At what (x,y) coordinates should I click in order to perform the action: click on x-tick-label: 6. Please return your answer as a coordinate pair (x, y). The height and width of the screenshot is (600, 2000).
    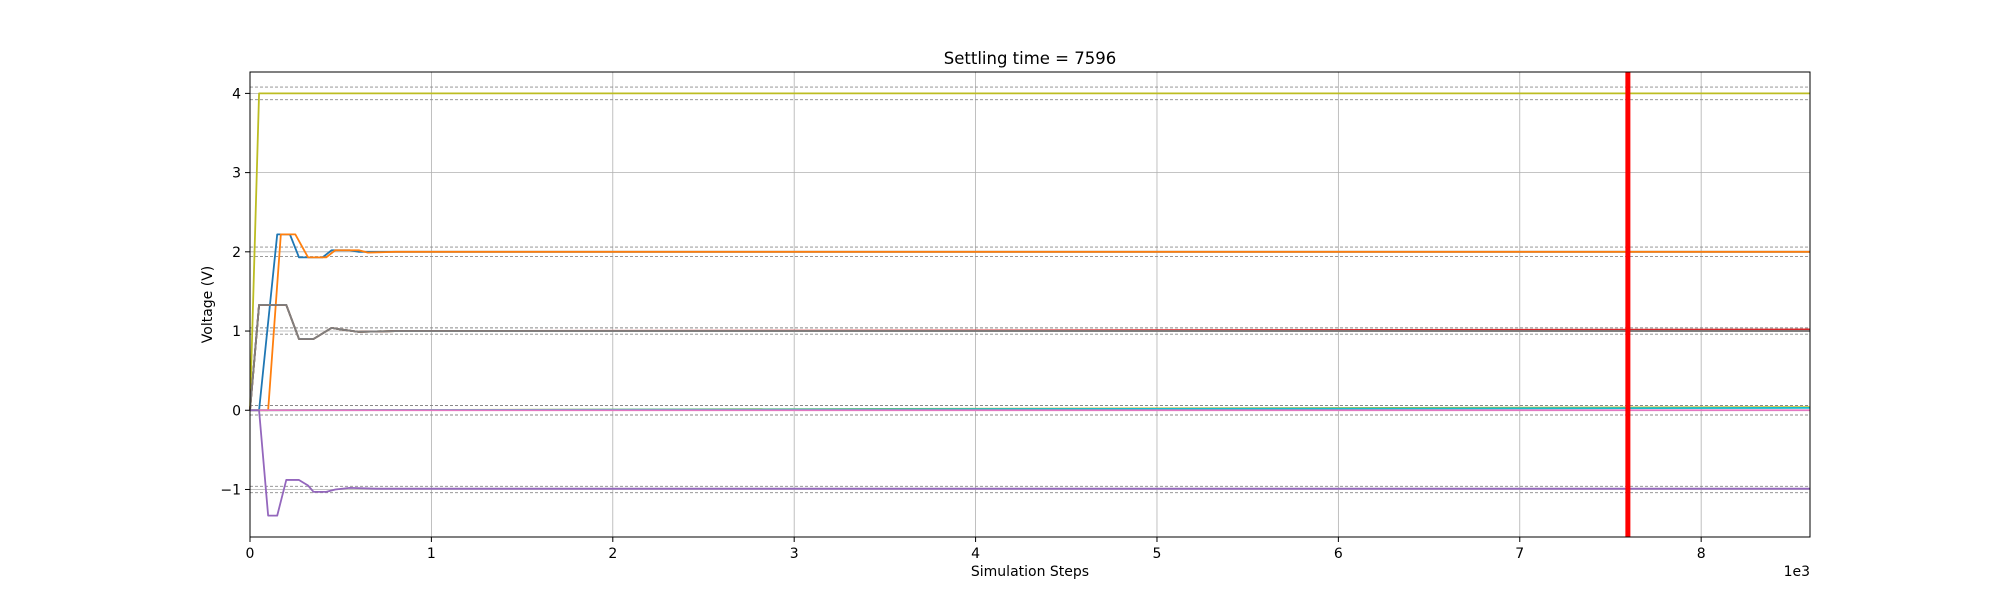
    Looking at the image, I should click on (1338, 554).